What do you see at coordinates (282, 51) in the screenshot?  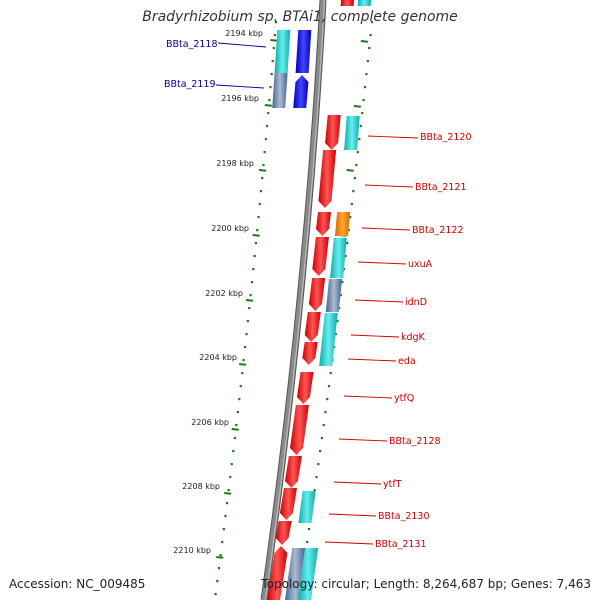 I see `gene-block-bbta-2118-cyan` at bounding box center [282, 51].